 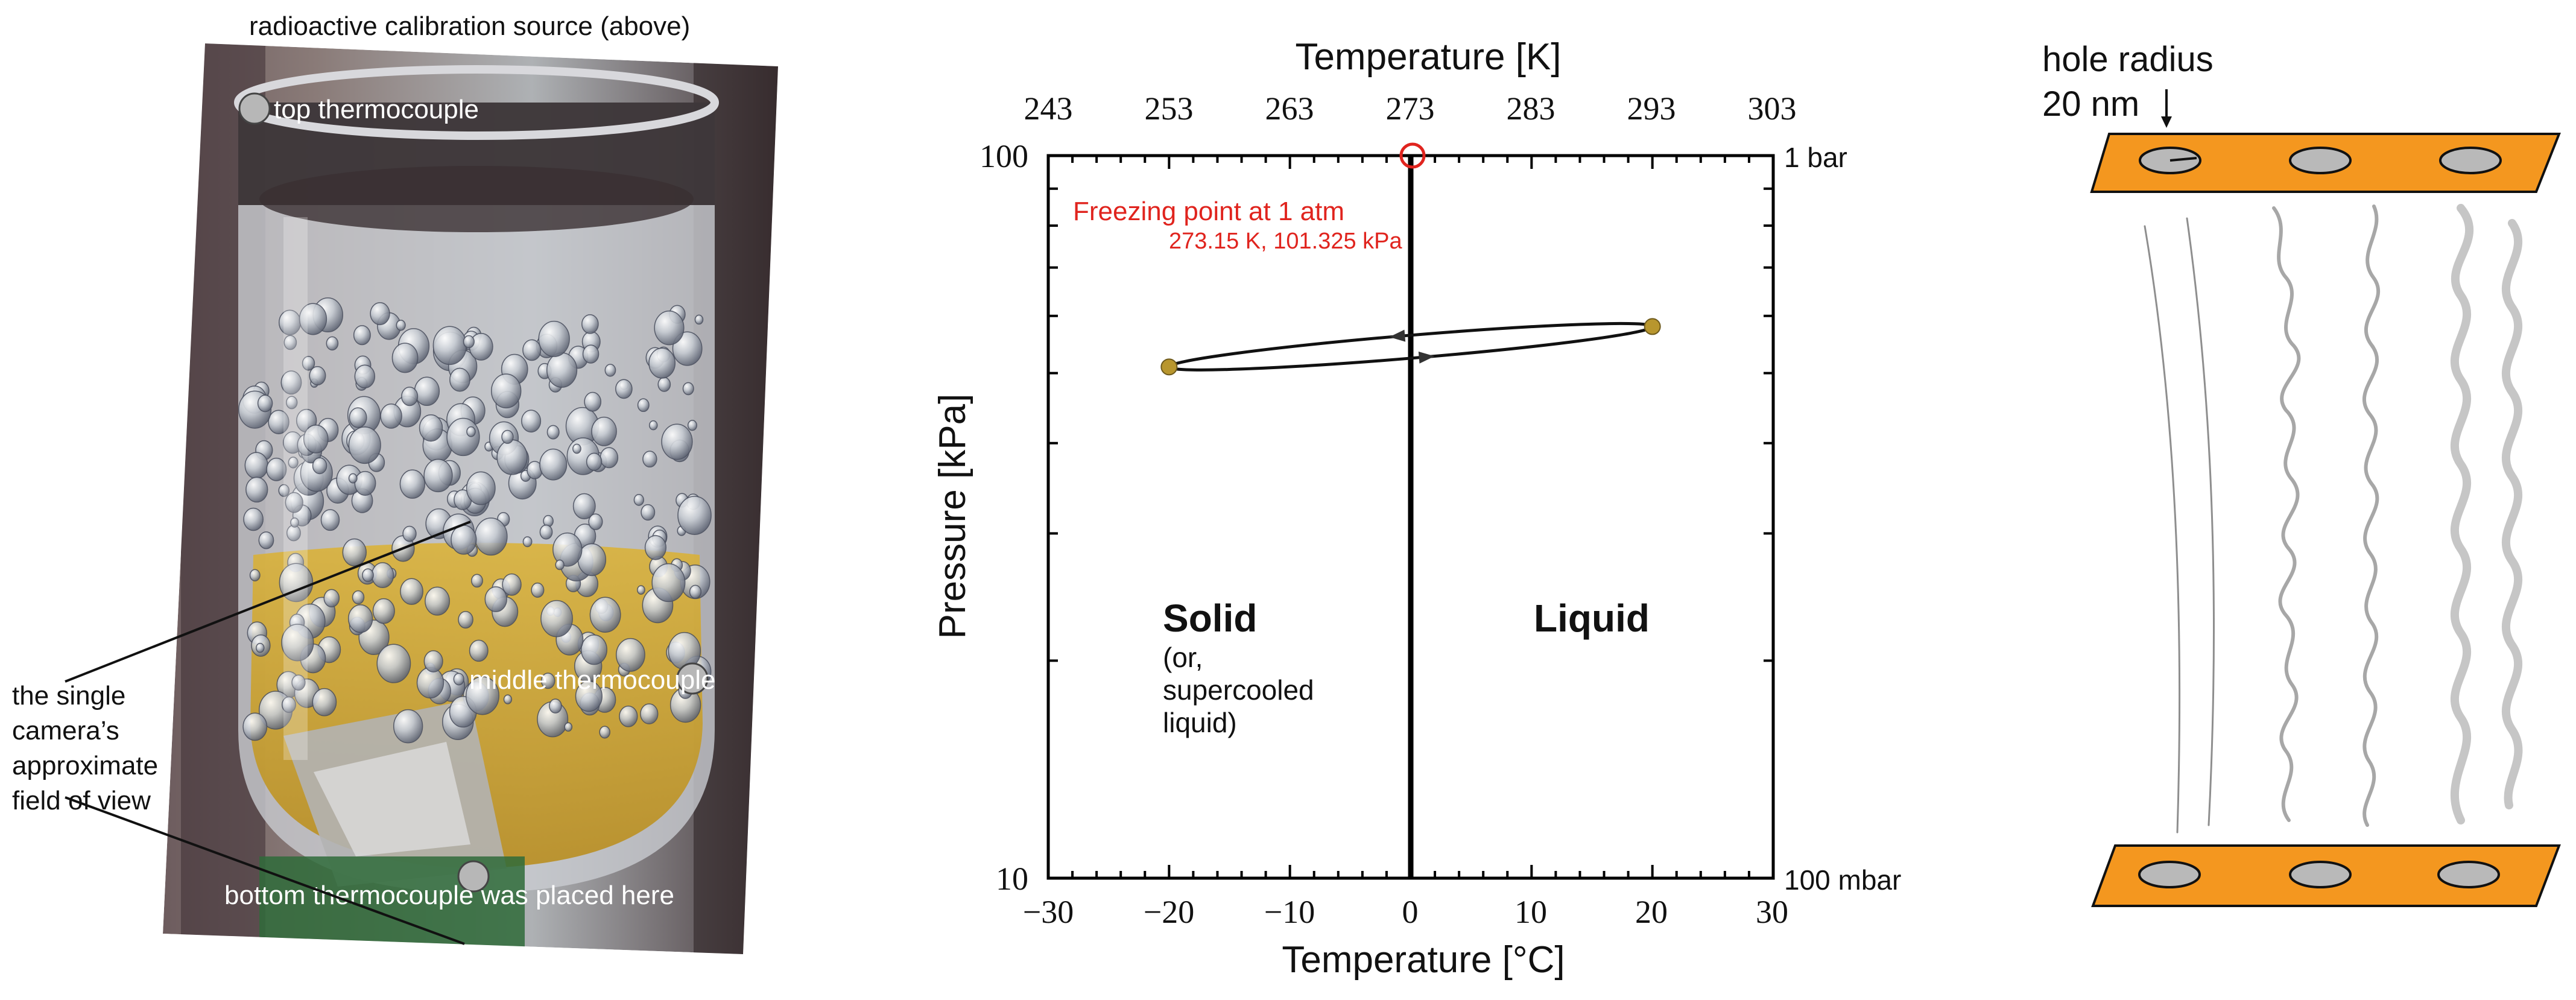 I want to click on chart-data-layer, so click(x=1410, y=510).